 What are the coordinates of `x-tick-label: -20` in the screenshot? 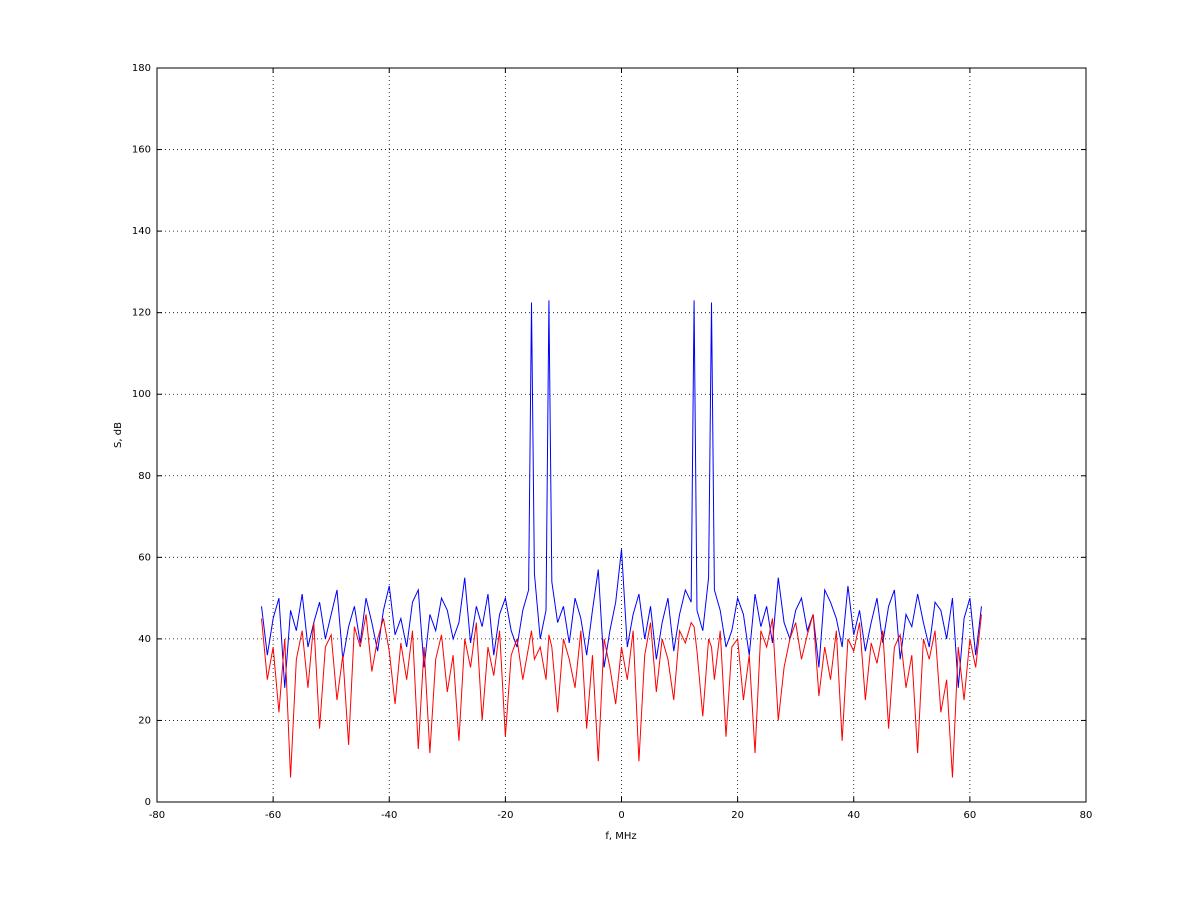 It's located at (505, 815).